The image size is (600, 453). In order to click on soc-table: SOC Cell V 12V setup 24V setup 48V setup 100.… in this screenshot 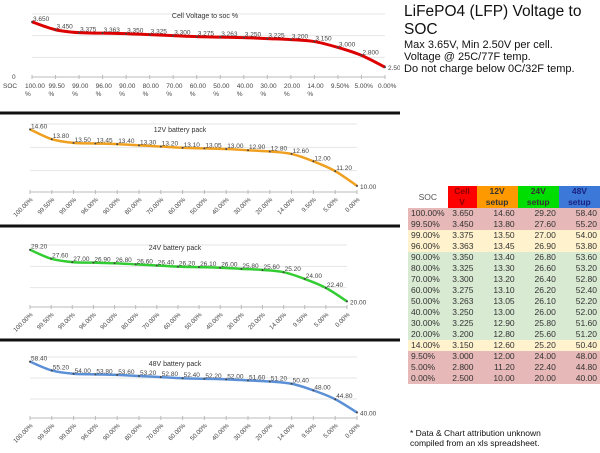, I will do `click(504, 285)`.